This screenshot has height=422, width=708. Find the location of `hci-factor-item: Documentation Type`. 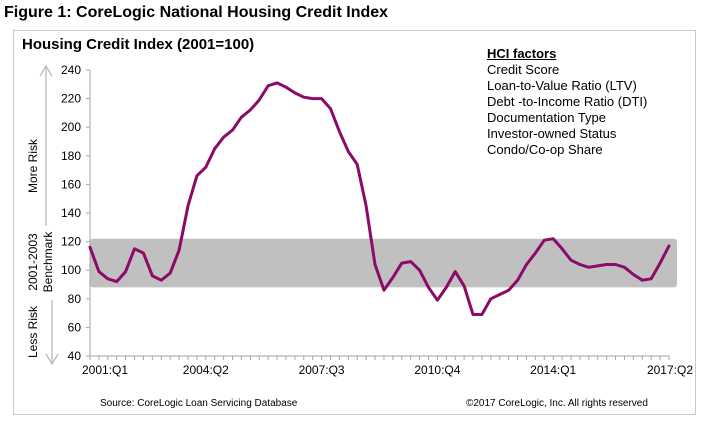

hci-factor-item: Documentation Type is located at coordinates (546, 117).